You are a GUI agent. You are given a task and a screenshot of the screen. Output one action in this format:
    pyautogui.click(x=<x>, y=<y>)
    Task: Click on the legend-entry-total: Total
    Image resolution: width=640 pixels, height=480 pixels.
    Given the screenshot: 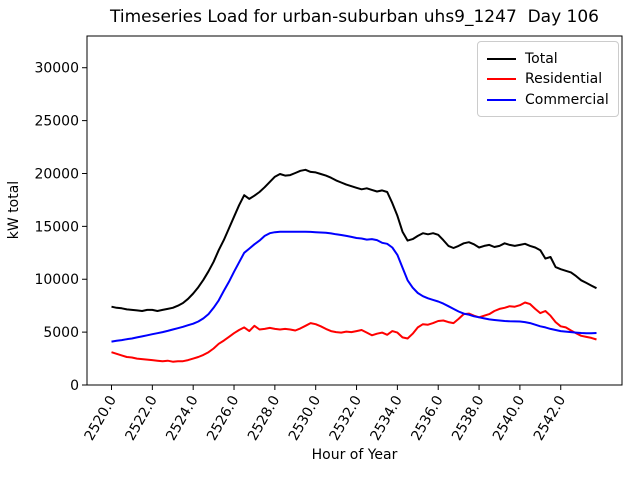 What is the action you would take?
    pyautogui.click(x=548, y=59)
    